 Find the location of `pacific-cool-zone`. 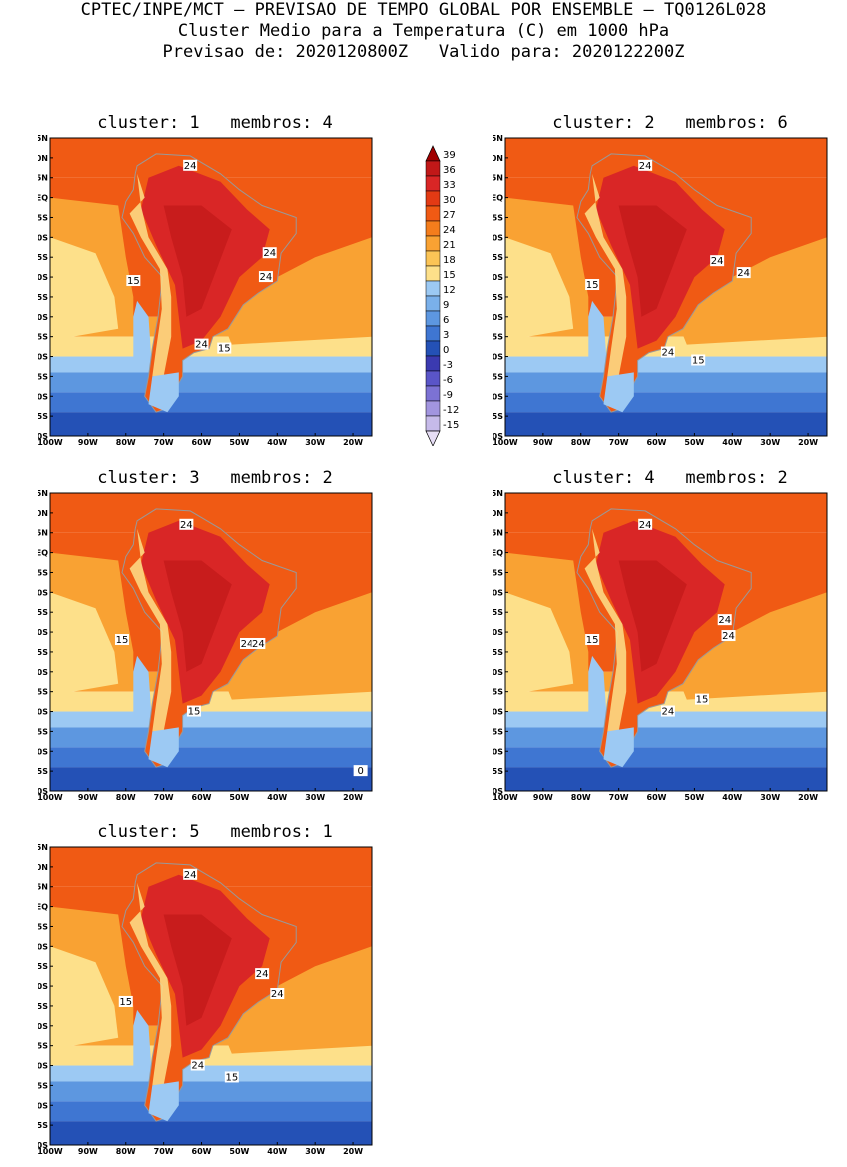

pacific-cool-zone is located at coordinates (84, 289).